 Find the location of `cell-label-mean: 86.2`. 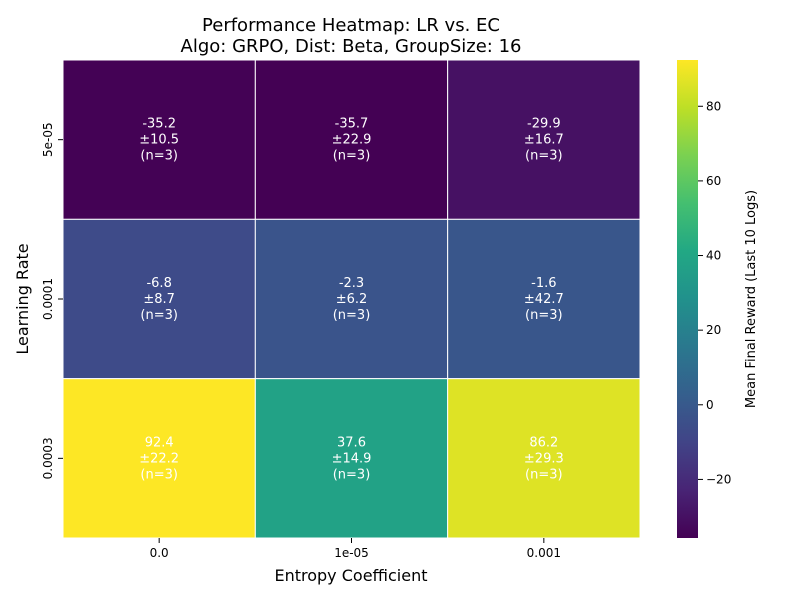

cell-label-mean: 86.2 is located at coordinates (543, 442).